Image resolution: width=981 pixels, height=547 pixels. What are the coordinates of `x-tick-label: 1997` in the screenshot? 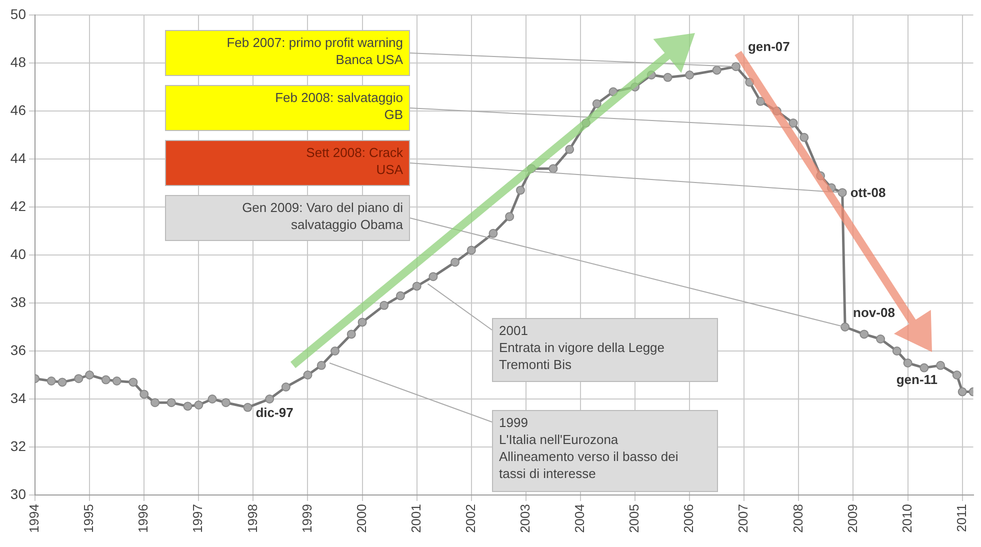 It's located at (198, 518).